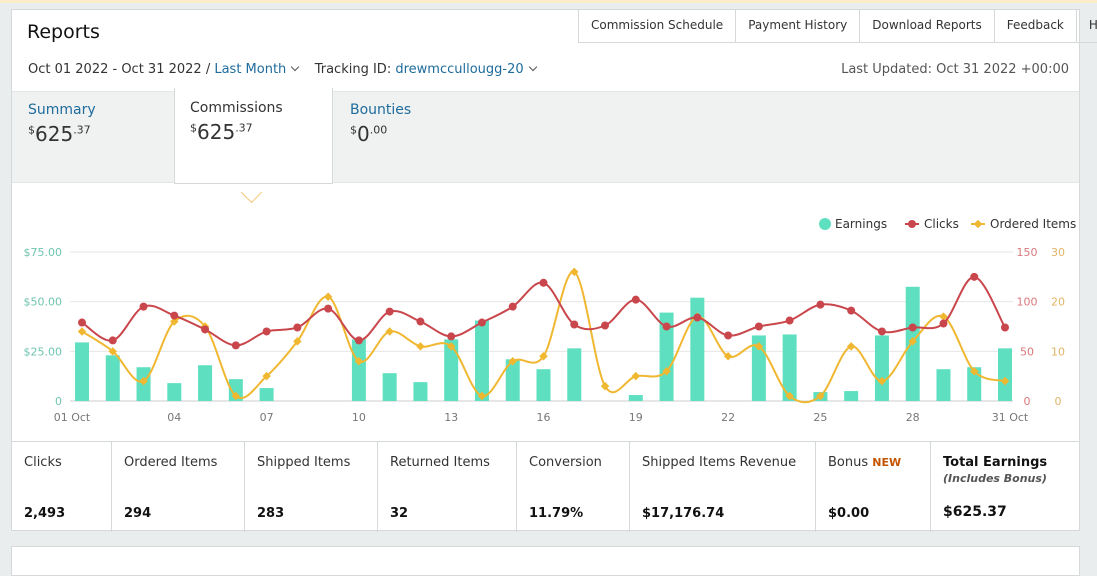  Describe the element at coordinates (543, 311) in the screenshot. I see `clicks-line` at that location.